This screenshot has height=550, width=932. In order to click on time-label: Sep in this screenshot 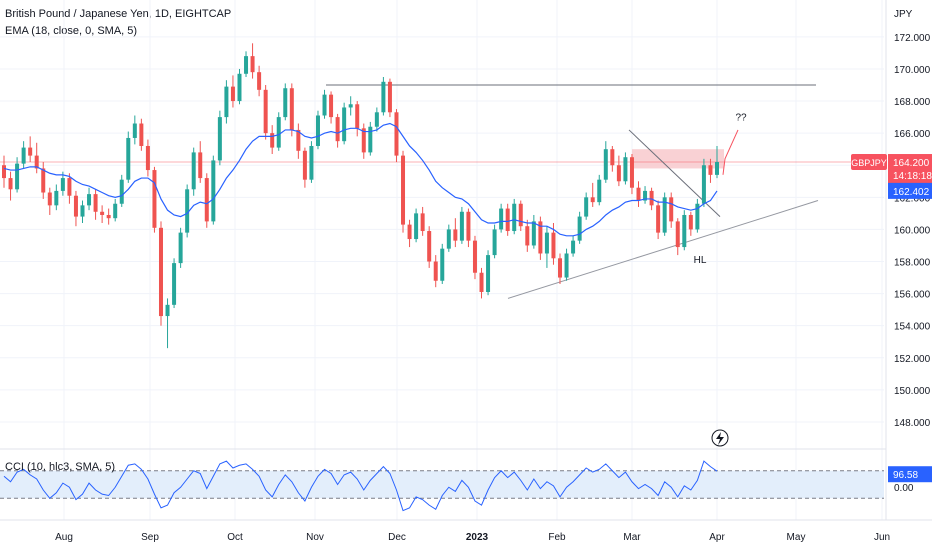, I will do `click(150, 537)`.